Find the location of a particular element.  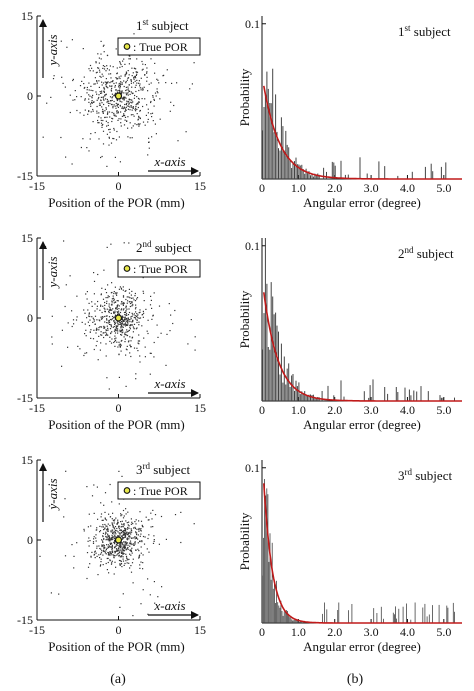

x-tick-label: 0 is located at coordinates (262, 632).